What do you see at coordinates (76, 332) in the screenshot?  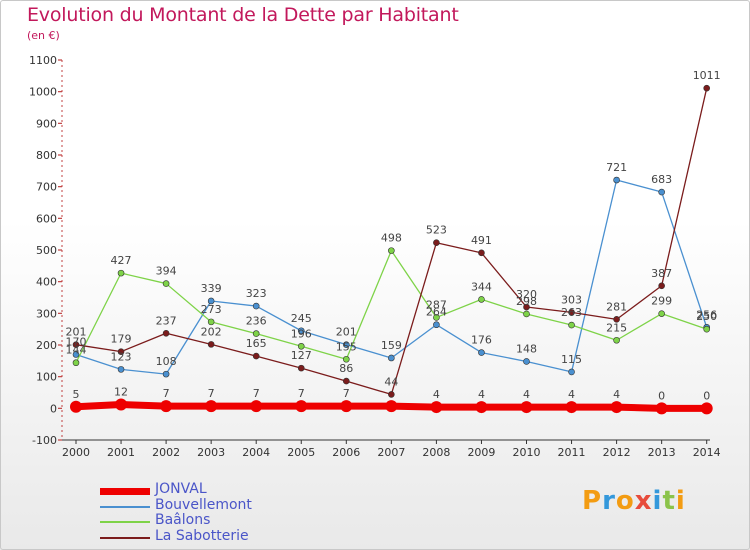 I see `data-label: 201` at bounding box center [76, 332].